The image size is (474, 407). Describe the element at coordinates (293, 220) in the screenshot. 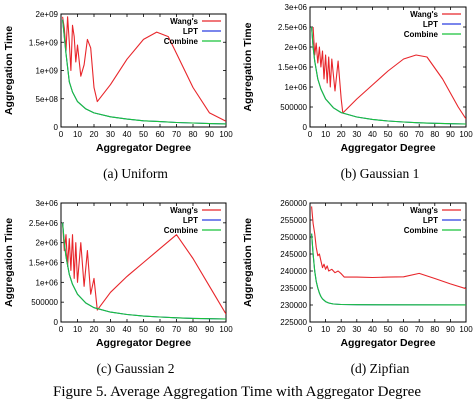

I see `y-tick-label: 255000` at that location.